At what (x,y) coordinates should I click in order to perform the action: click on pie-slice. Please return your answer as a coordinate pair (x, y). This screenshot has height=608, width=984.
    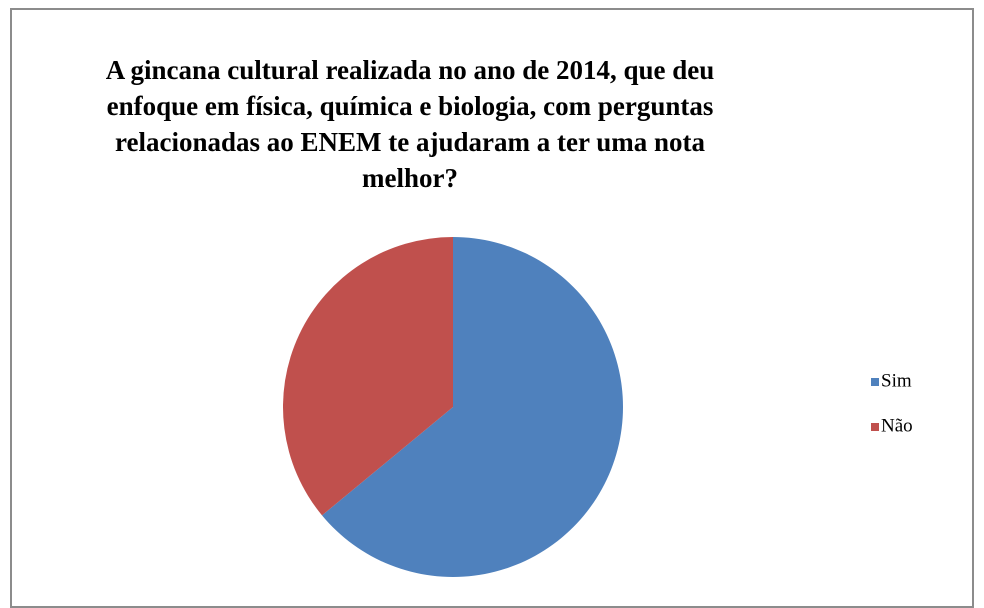
    Looking at the image, I should click on (368, 376).